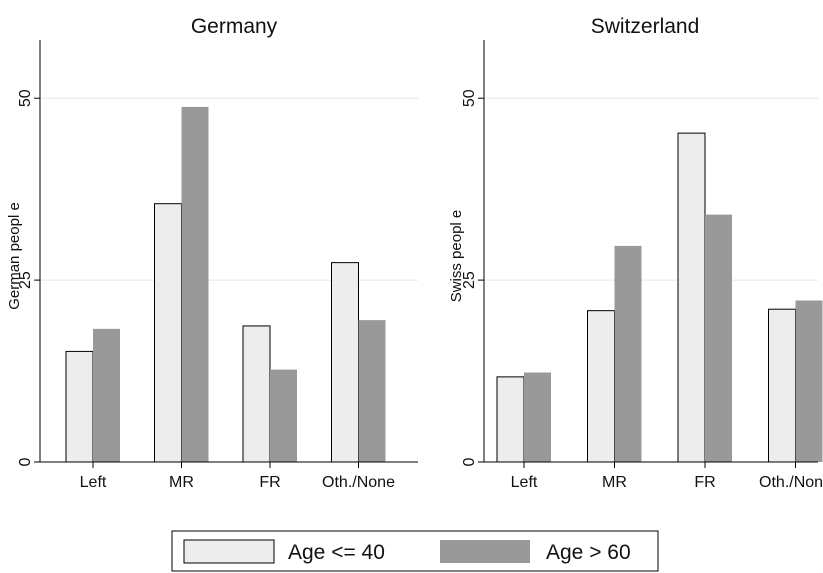 The image size is (823, 573). I want to click on germany-y-axis-label: German peopl e, so click(14, 256).